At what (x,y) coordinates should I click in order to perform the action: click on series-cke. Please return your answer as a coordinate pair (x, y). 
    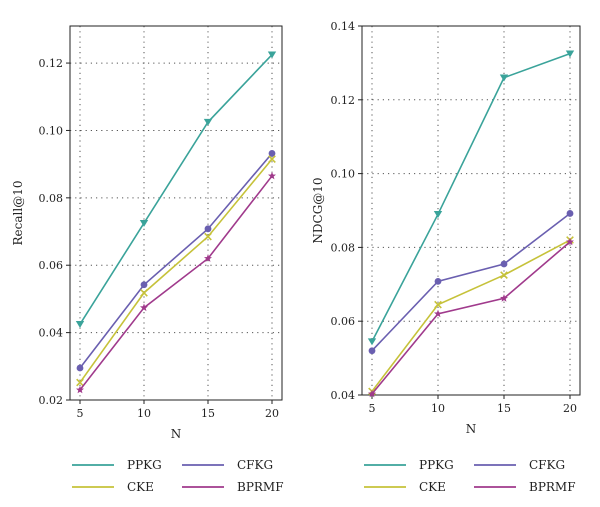
    Looking at the image, I should click on (471, 316).